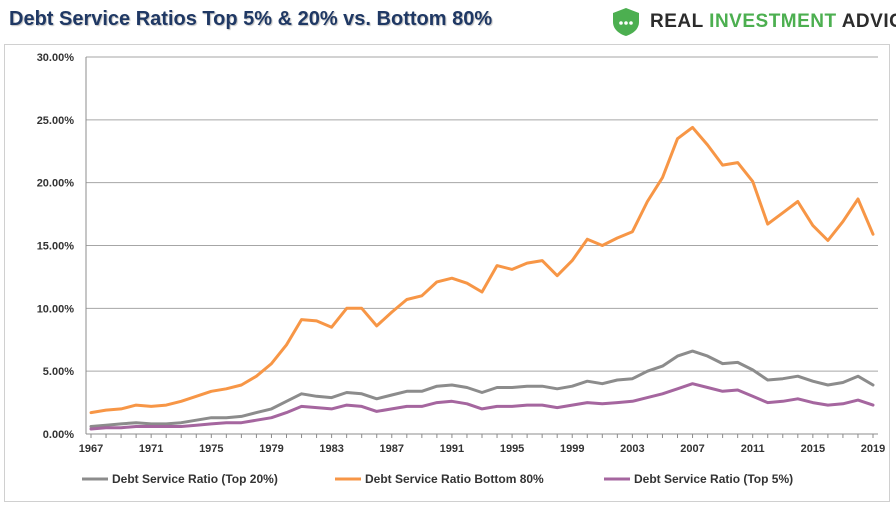  I want to click on x-tick-label: 1971, so click(151, 449).